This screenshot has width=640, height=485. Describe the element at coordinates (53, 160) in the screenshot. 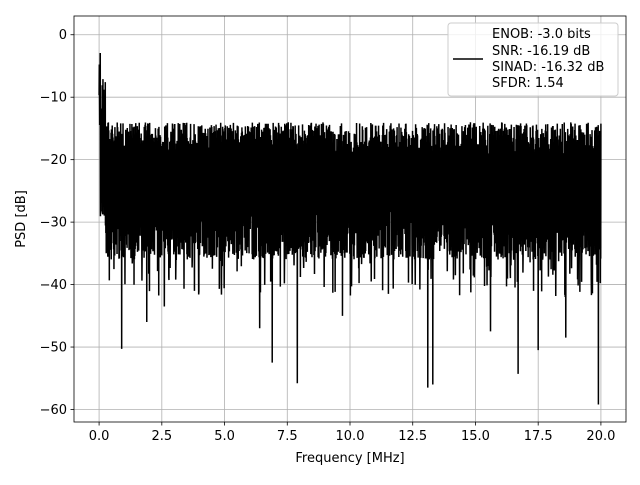

I see `y-tick-label: −20` at that location.